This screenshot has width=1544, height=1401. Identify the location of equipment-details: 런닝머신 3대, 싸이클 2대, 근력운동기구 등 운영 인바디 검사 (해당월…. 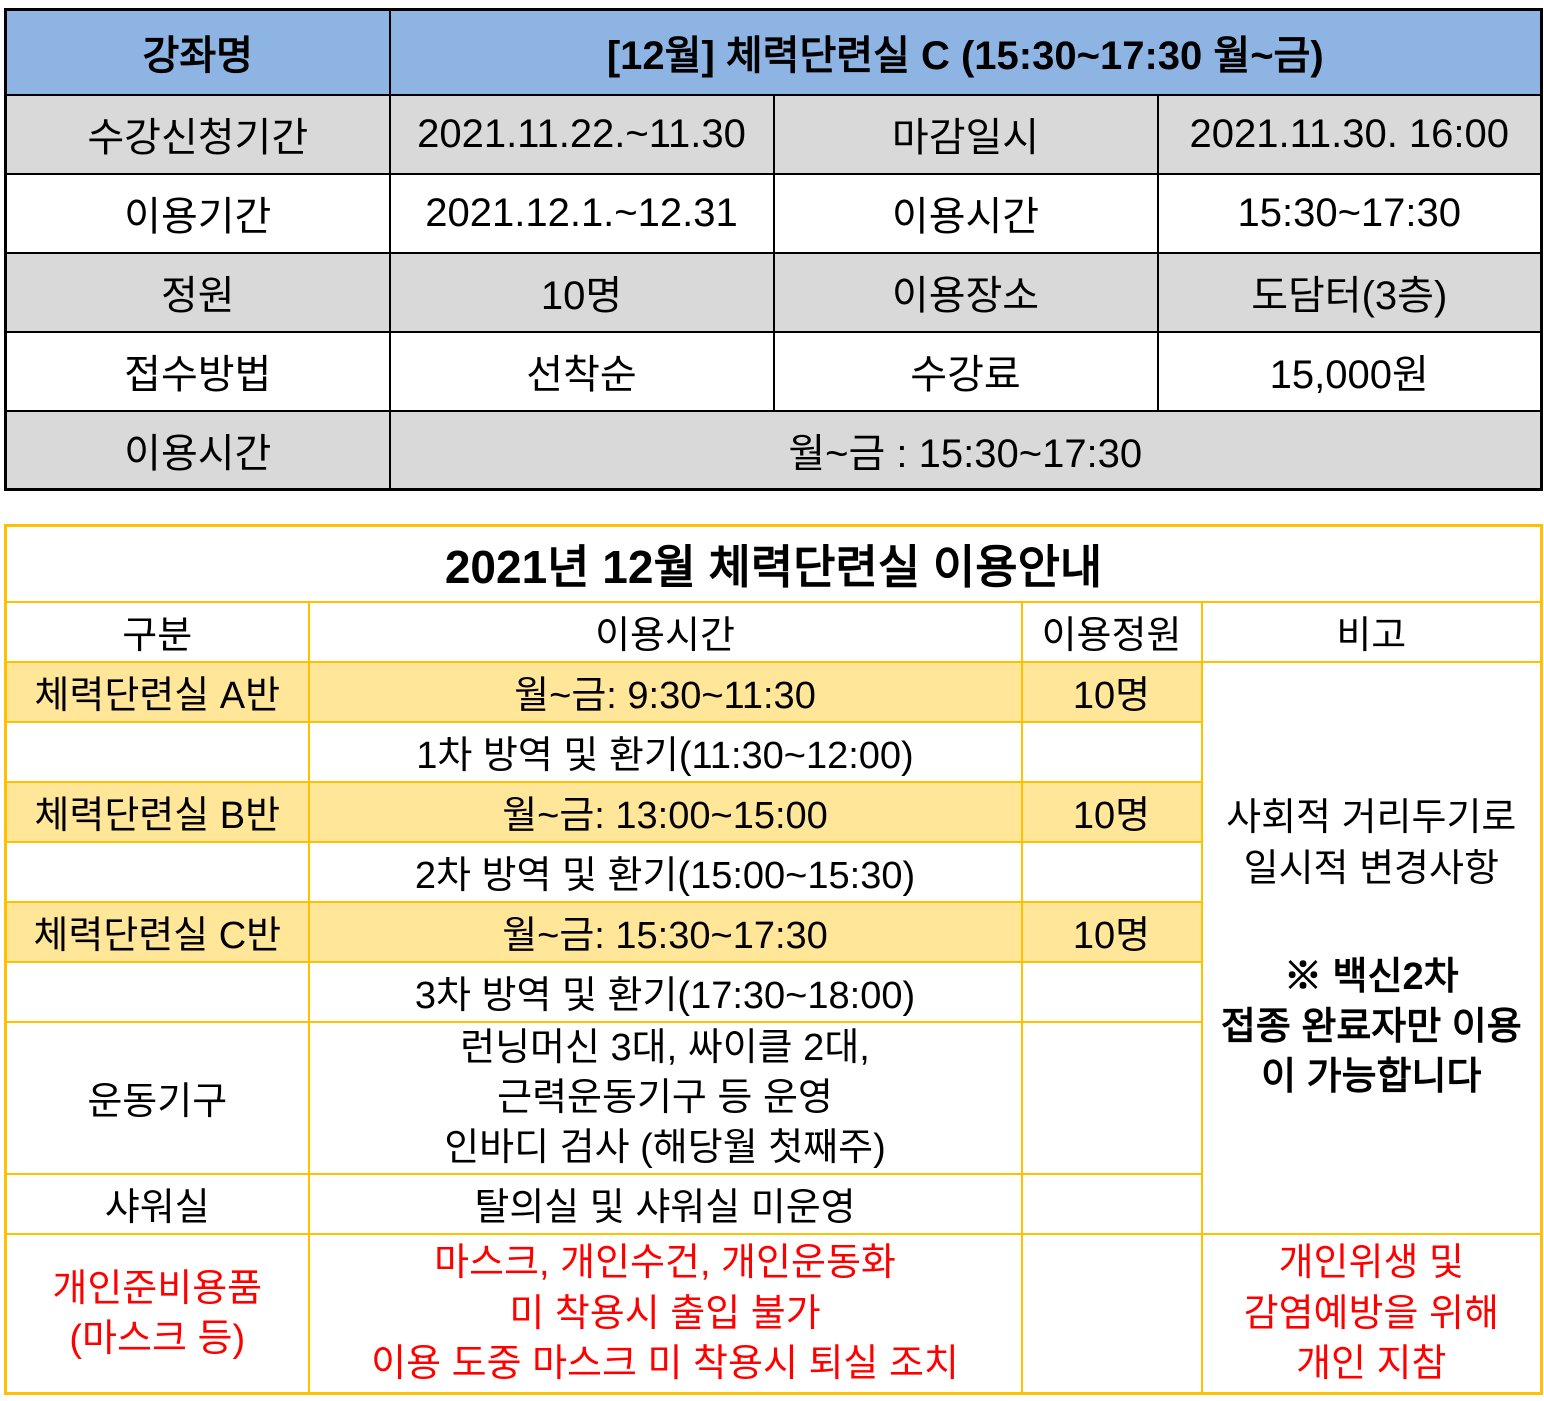
(665, 1097).